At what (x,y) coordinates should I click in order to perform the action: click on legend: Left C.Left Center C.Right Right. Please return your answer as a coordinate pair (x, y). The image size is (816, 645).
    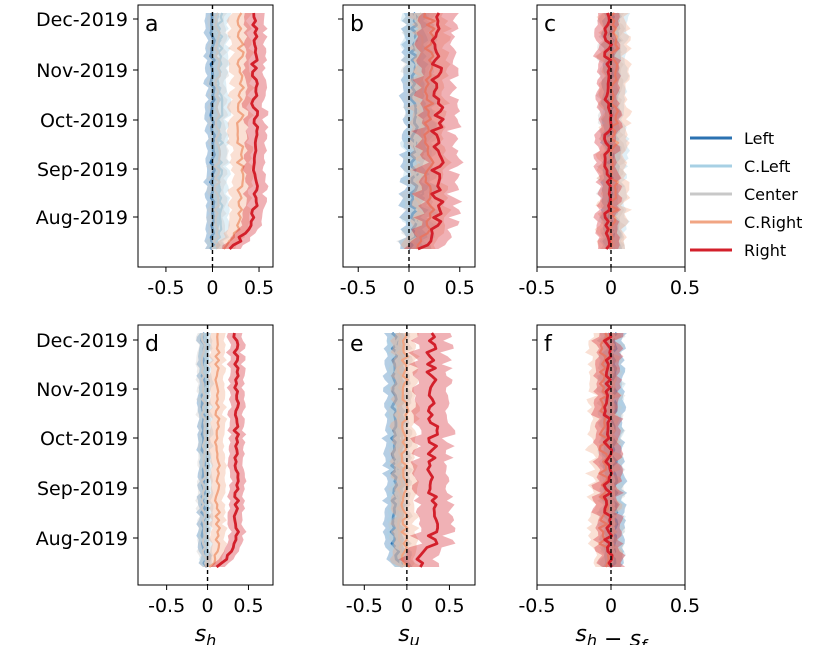
    Looking at the image, I should click on (746, 194).